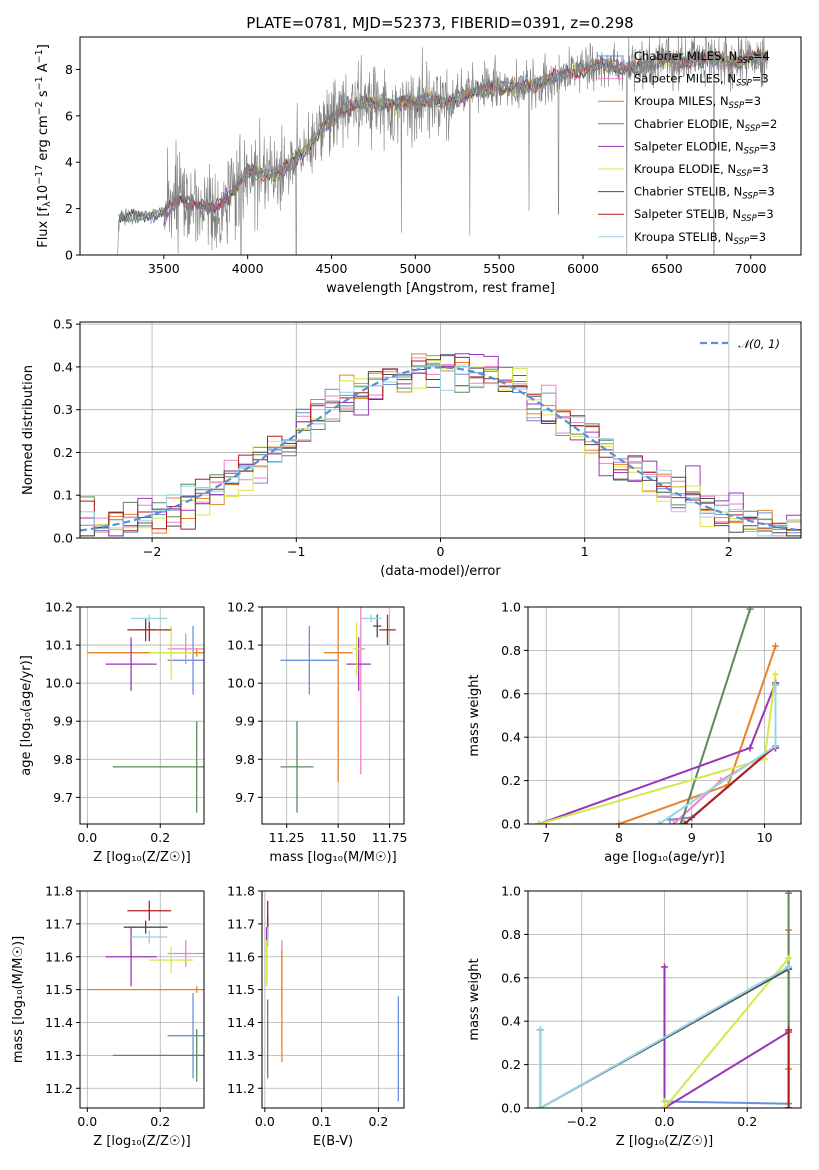 This screenshot has height=1170, width=819. What do you see at coordinates (440, 571) in the screenshot?
I see `x-axis-label: (data-model)/error` at bounding box center [440, 571].